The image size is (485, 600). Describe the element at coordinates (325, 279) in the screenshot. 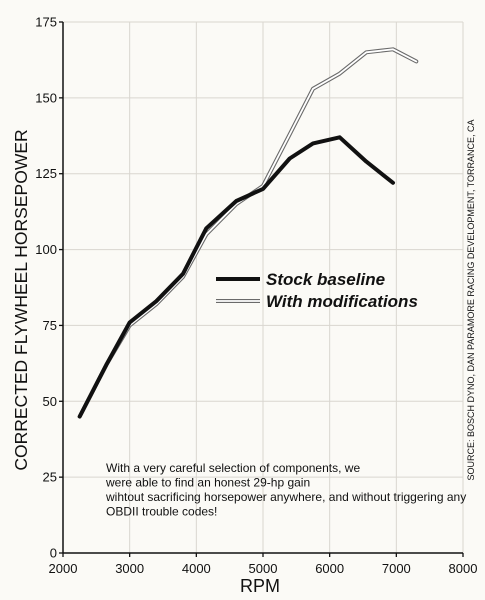

I see `legend-label-stock-baseline: Stock baseline` at that location.